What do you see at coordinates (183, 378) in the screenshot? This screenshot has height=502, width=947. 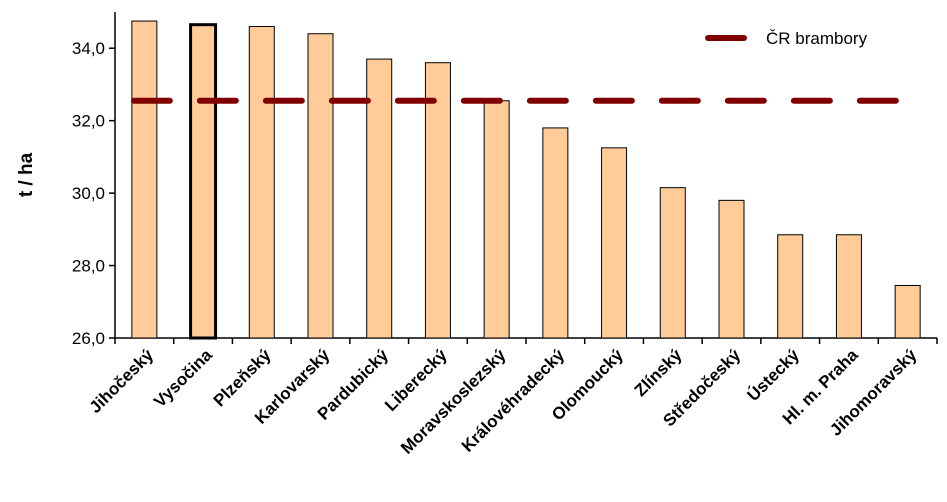 I see `category-label: Vysočina` at bounding box center [183, 378].